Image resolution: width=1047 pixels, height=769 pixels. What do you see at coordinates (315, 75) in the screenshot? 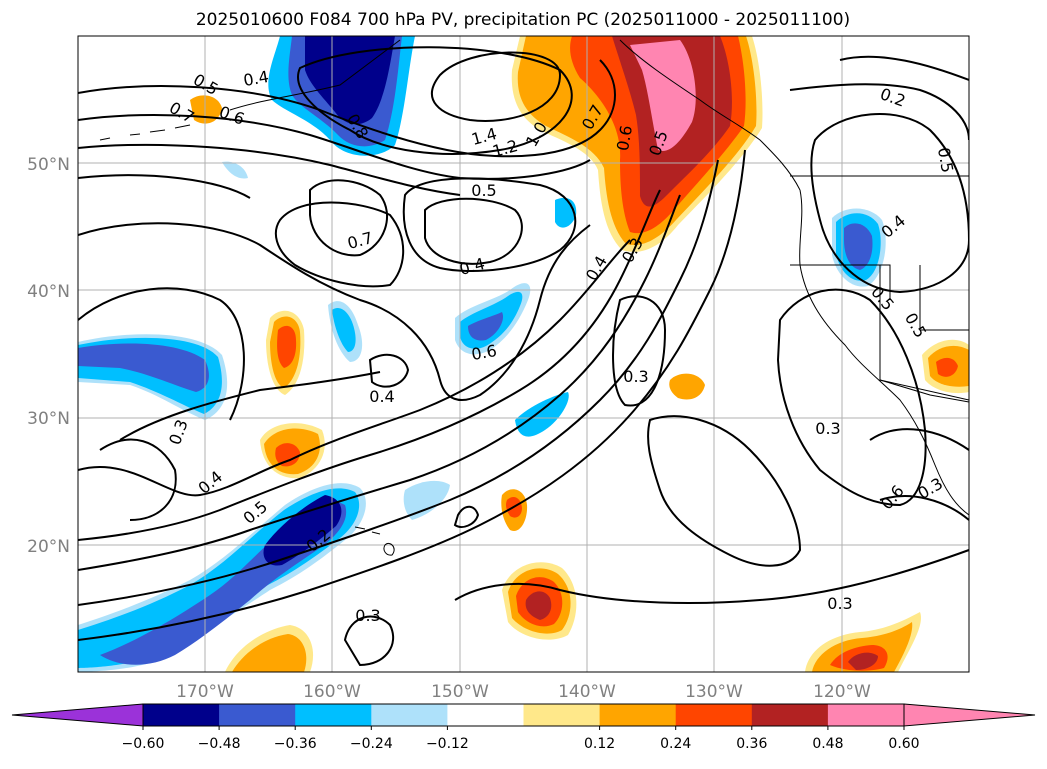
I see `coastline-alaska` at bounding box center [315, 75].